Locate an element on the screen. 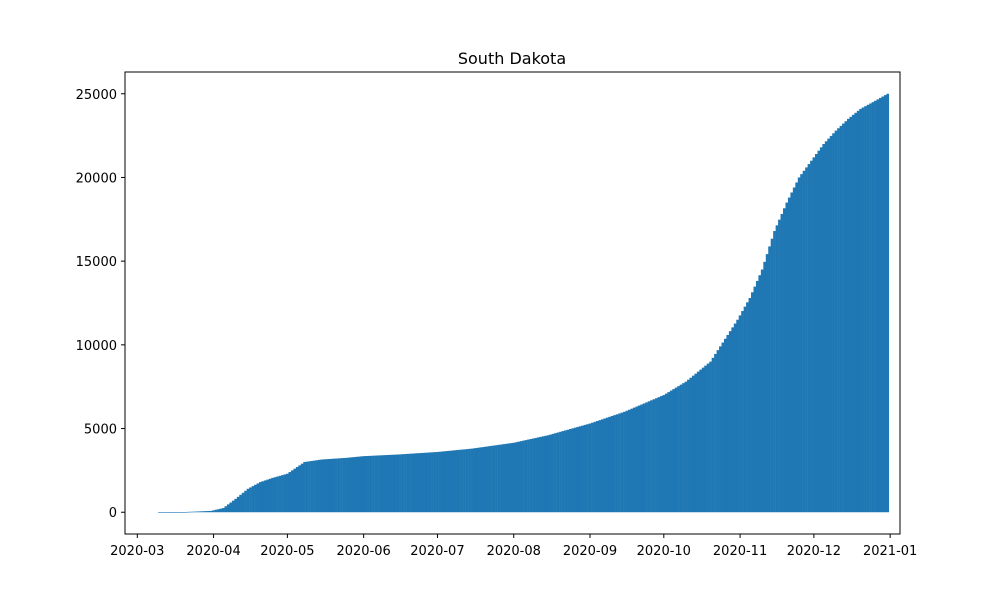 Image resolution: width=1000 pixels, height=600 pixels. y-tick-label: 10000 is located at coordinates (96, 346).